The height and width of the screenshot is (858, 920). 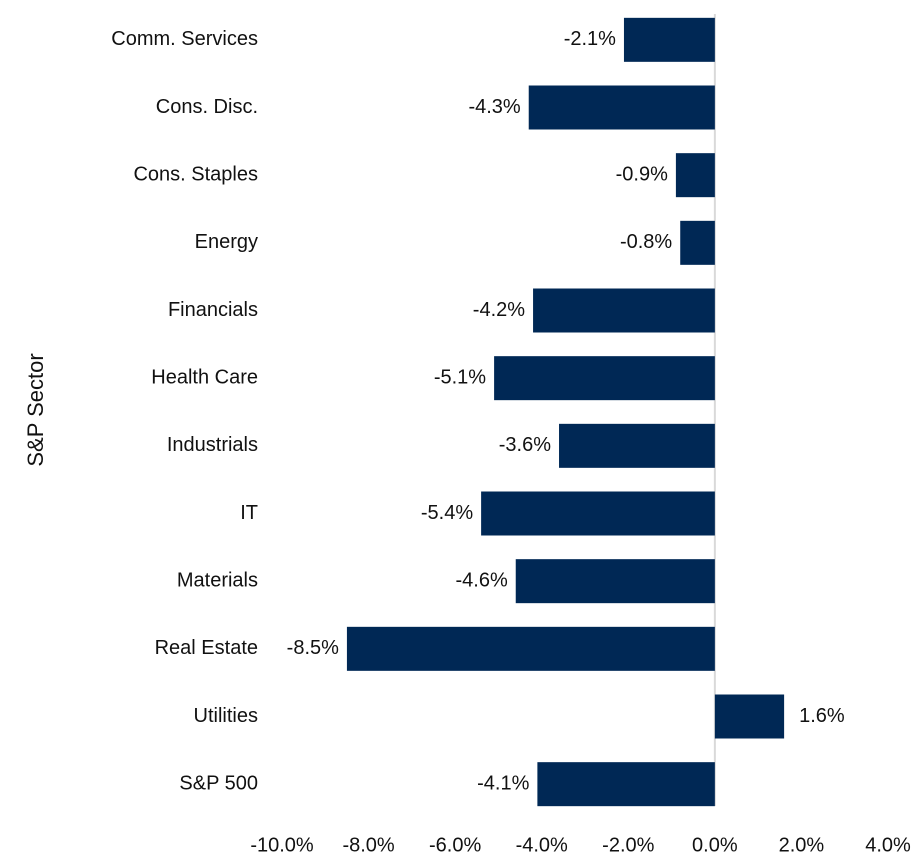 What do you see at coordinates (525, 445) in the screenshot?
I see `value-label: -3.6%` at bounding box center [525, 445].